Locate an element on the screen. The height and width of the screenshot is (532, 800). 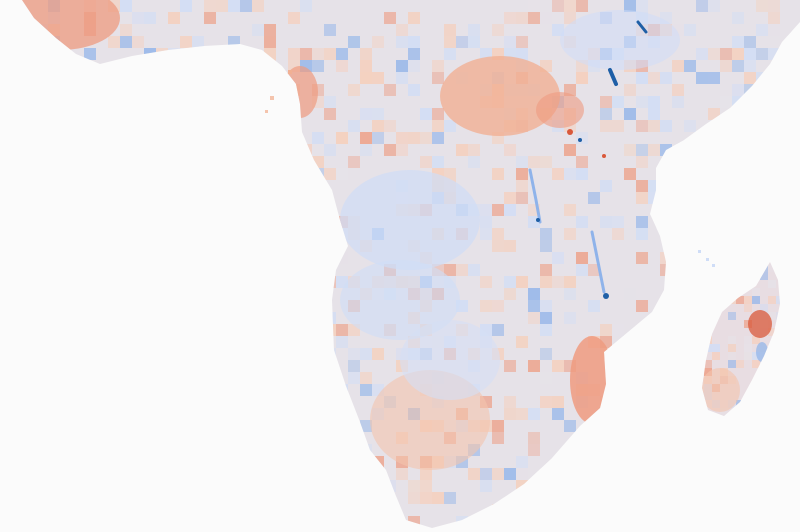
lake-features is located at coordinates (588, 159).